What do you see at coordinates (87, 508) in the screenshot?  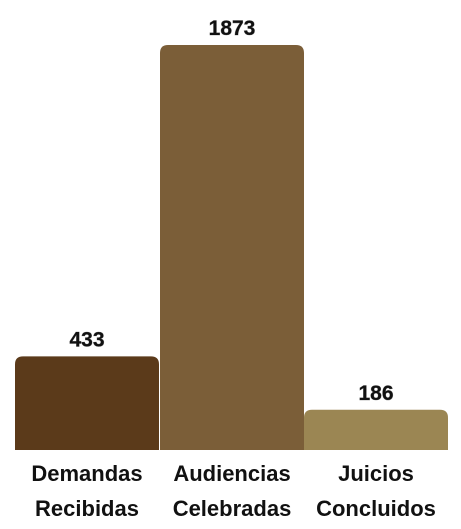 I see `category-label-1-line-2: Recibidas` at bounding box center [87, 508].